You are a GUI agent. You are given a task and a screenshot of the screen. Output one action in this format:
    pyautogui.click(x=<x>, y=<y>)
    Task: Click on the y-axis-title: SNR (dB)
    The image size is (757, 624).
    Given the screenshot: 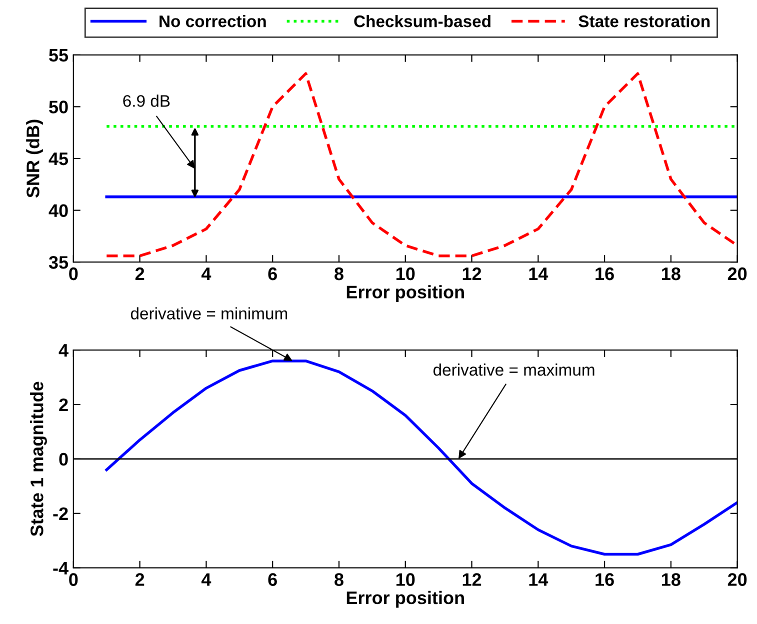 What is the action you would take?
    pyautogui.click(x=34, y=159)
    